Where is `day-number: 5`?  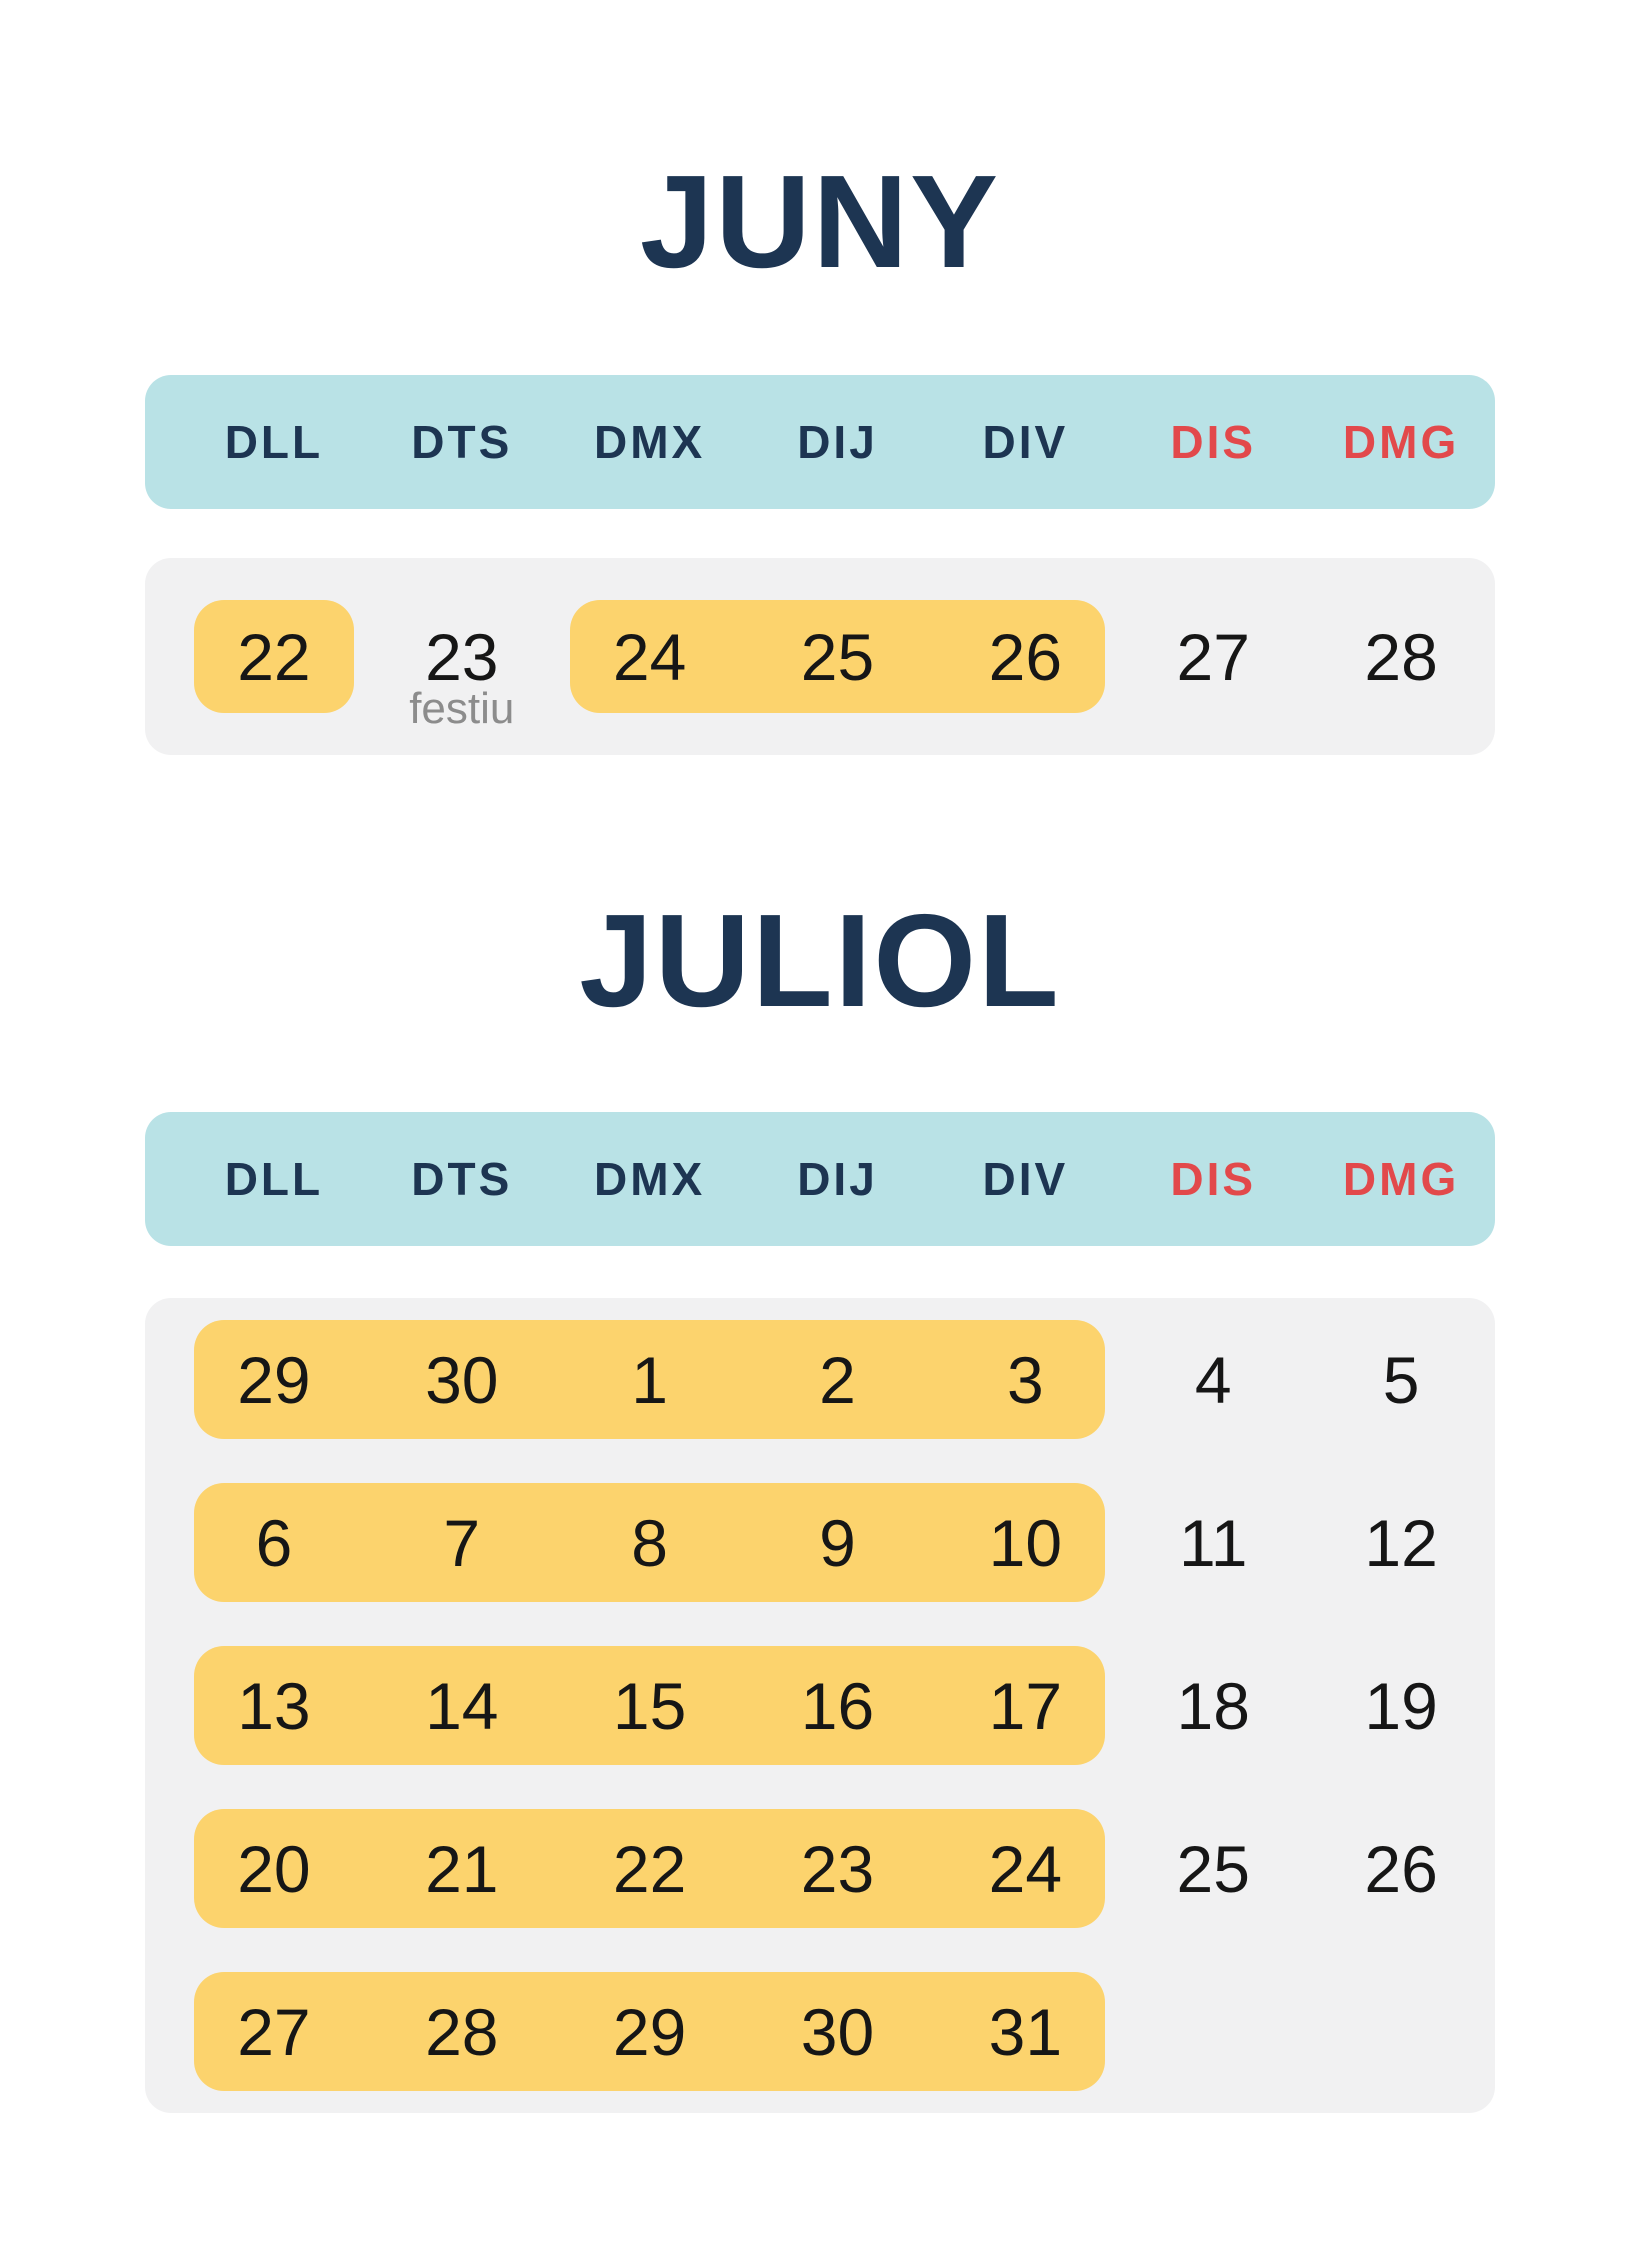 day-number: 5 is located at coordinates (1401, 1379).